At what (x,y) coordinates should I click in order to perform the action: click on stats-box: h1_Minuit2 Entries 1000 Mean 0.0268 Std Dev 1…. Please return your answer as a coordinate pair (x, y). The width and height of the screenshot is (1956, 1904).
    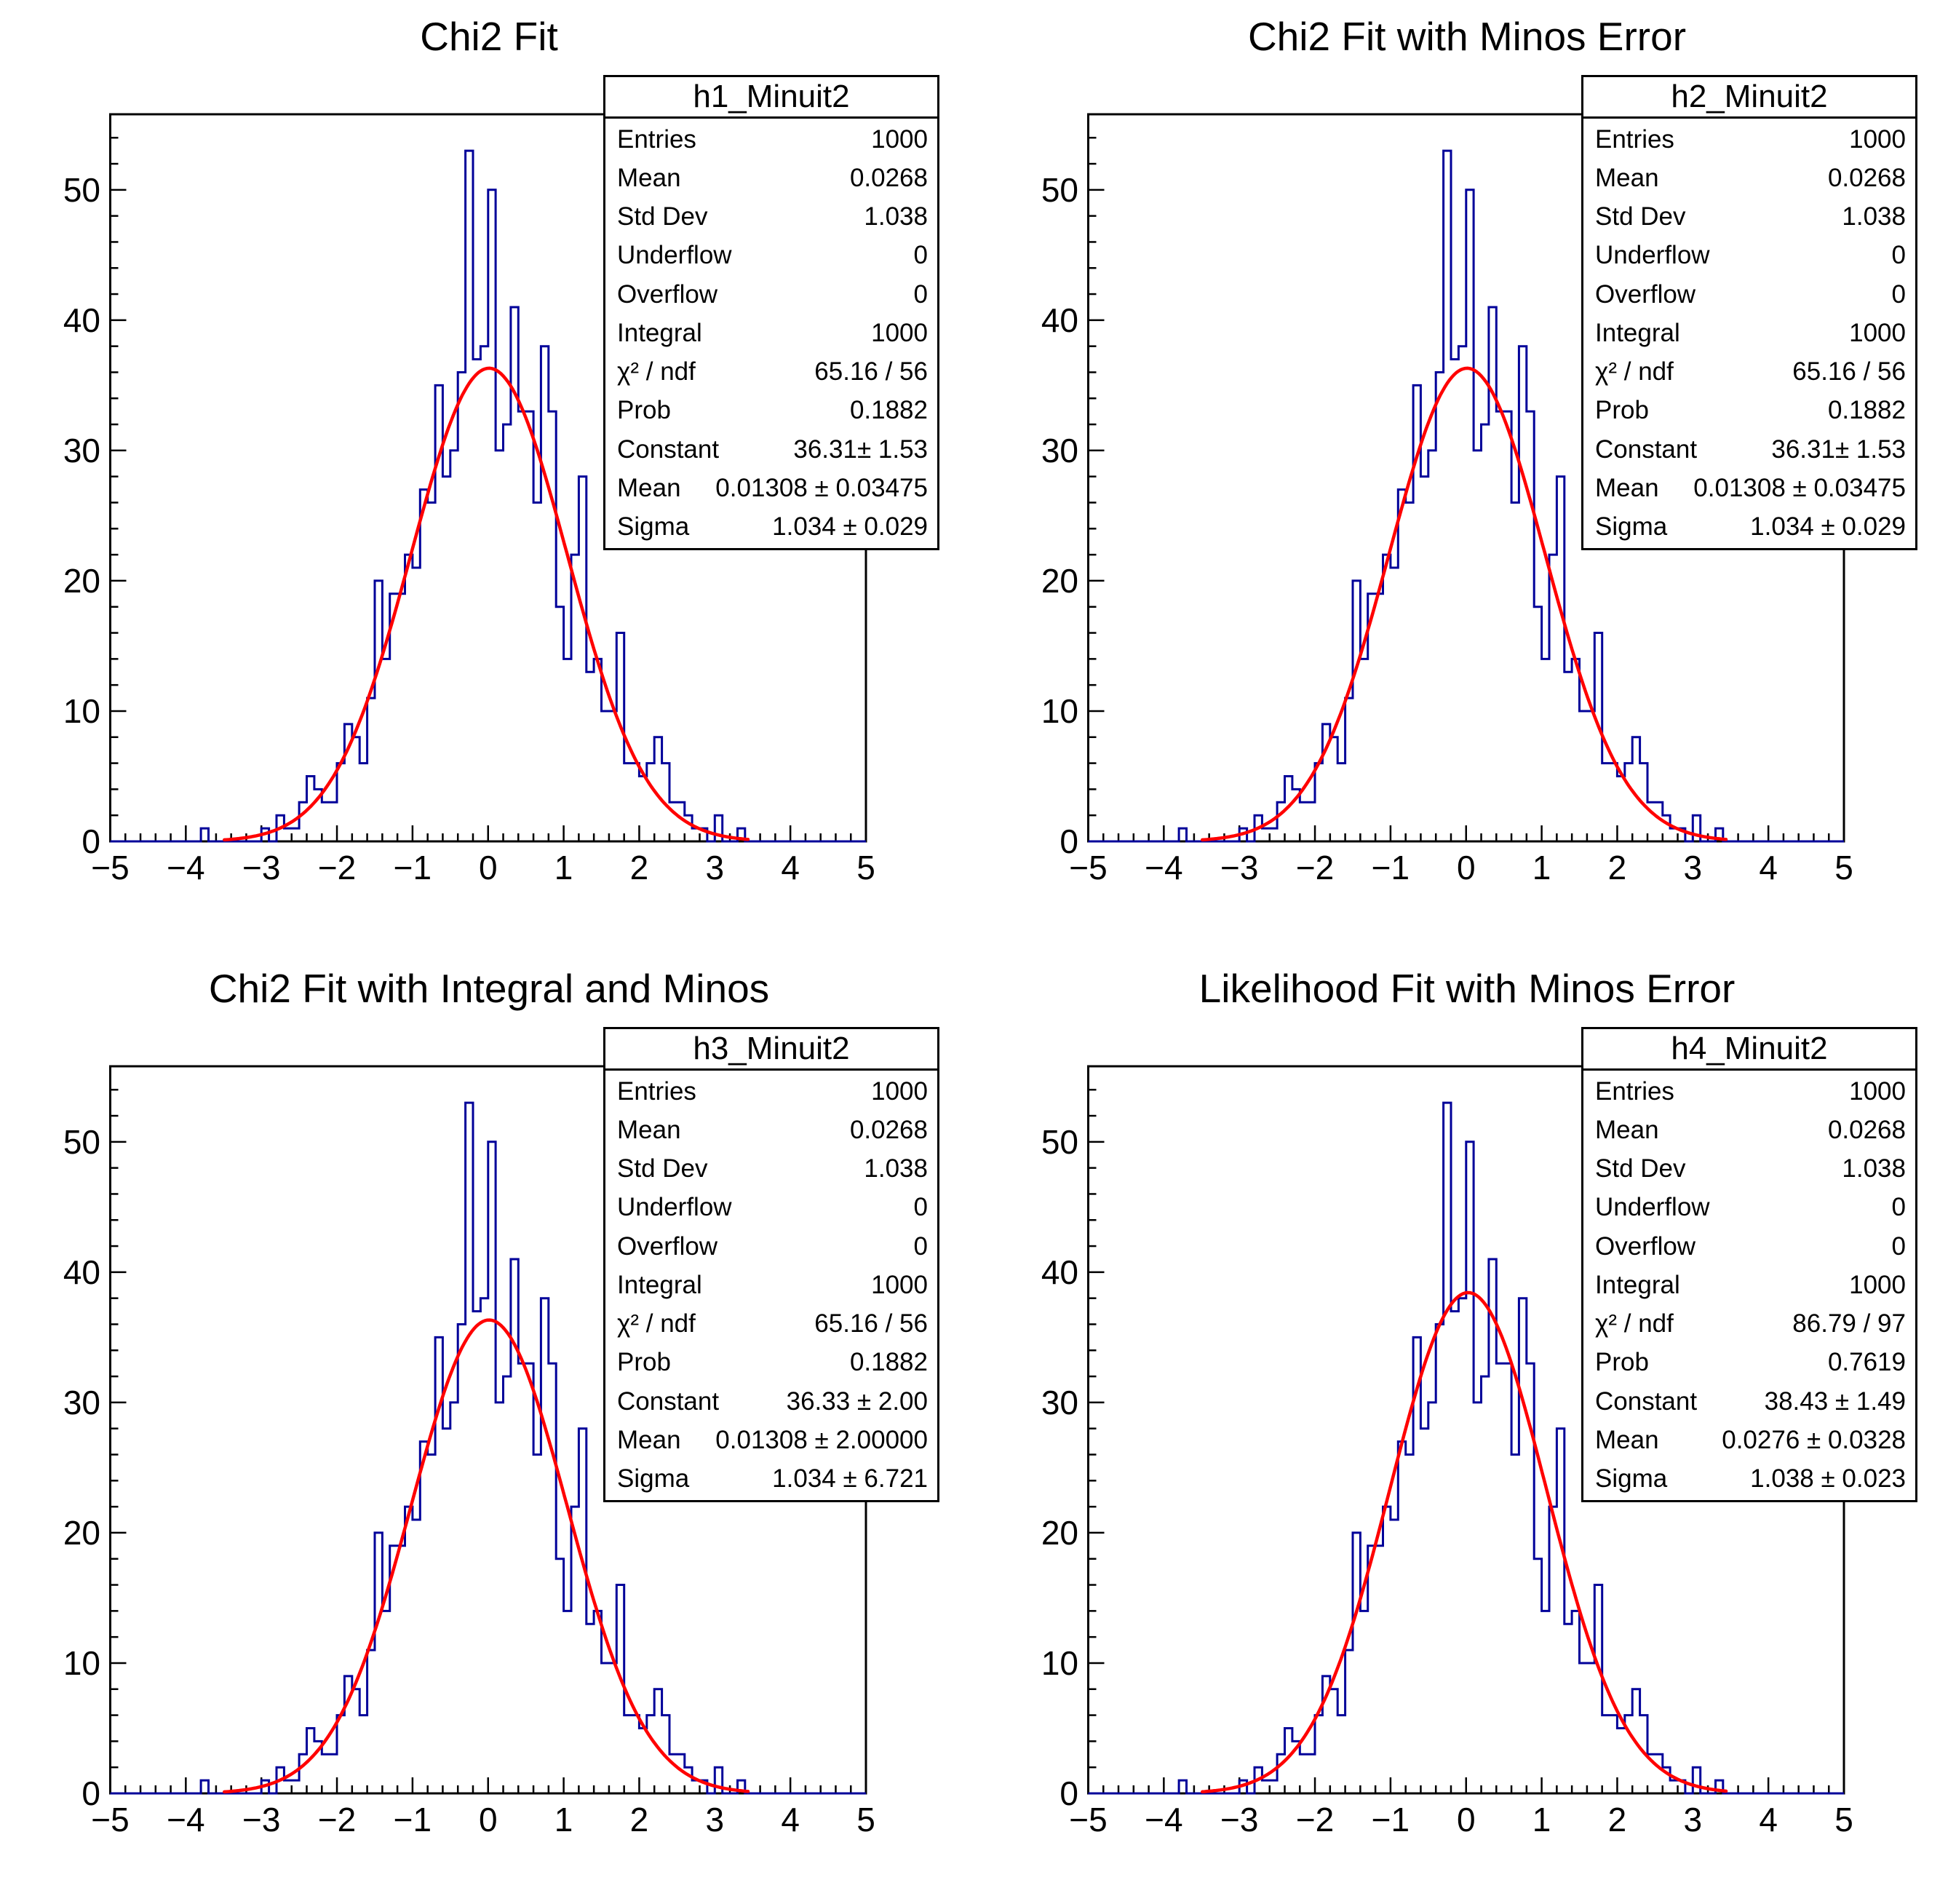
    Looking at the image, I should click on (771, 312).